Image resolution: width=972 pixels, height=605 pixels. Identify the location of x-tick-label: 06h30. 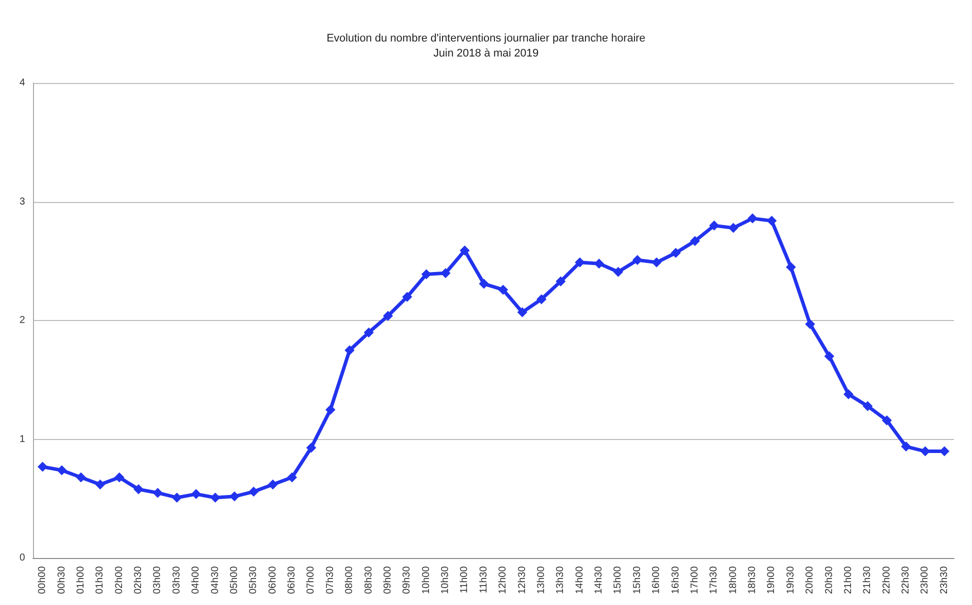
(292, 580).